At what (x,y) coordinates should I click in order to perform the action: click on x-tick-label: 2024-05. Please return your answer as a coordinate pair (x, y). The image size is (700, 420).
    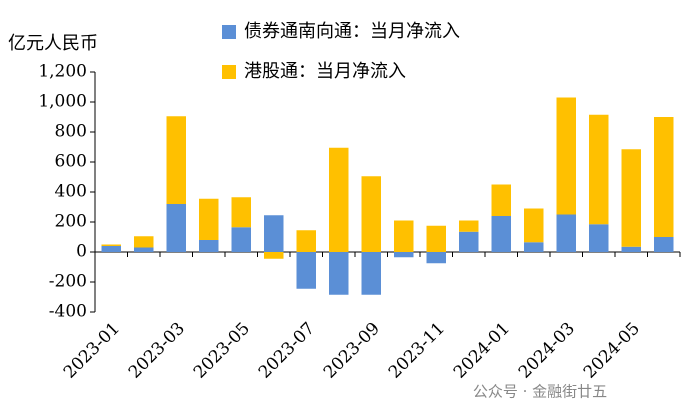
    Looking at the image, I should click on (612, 351).